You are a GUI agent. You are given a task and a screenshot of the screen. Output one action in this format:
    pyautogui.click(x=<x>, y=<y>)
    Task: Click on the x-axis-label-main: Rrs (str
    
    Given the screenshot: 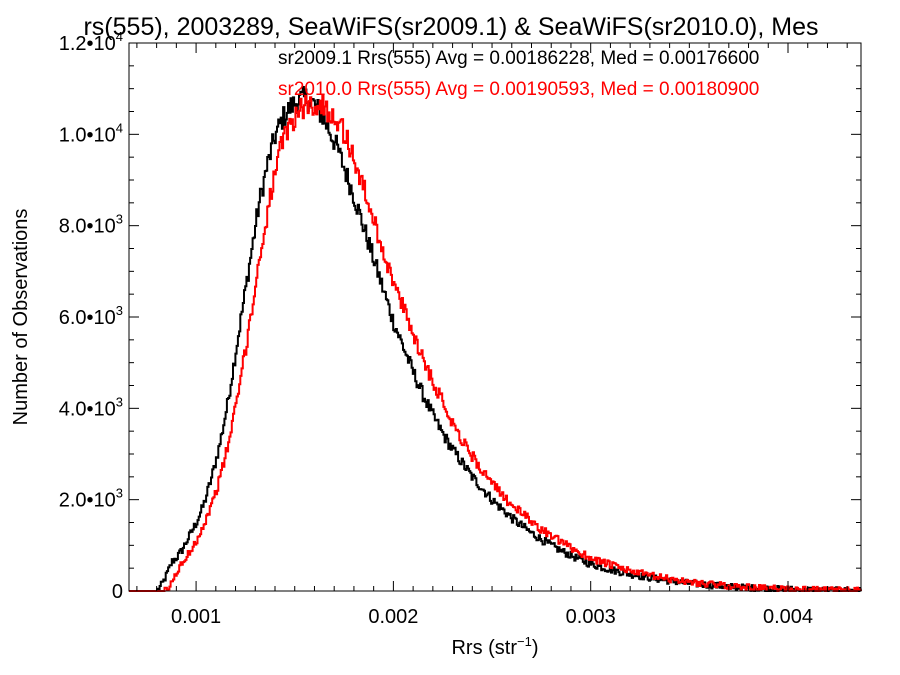 What is the action you would take?
    pyautogui.click(x=484, y=648)
    